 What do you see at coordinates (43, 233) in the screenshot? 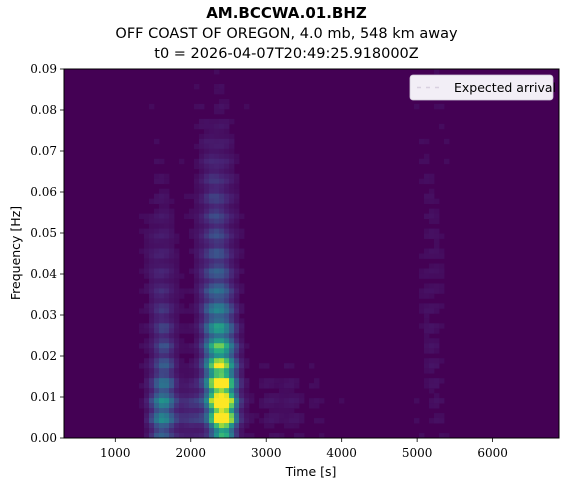
I see `y-tick-label: 0.05` at bounding box center [43, 233].